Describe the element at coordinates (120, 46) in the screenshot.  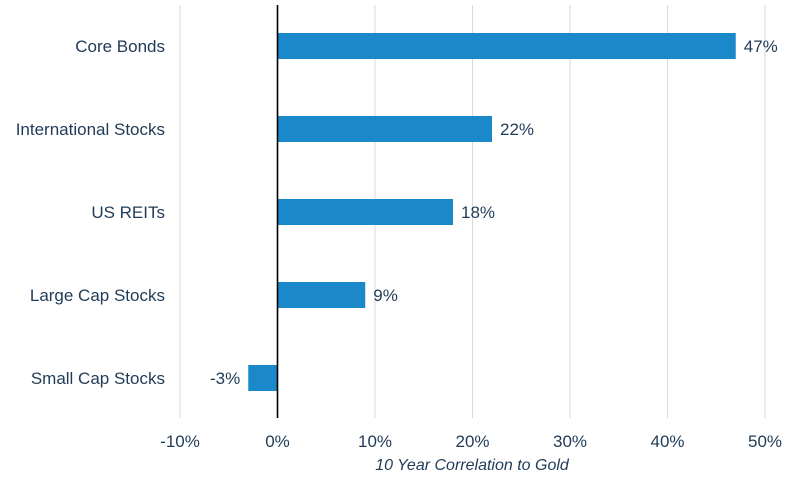
I see `category-label: Core Bonds` at that location.